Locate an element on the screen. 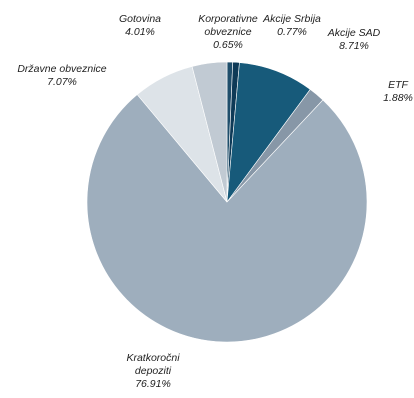 This screenshot has width=414, height=398. slice-value-label: 8.71% is located at coordinates (354, 46).